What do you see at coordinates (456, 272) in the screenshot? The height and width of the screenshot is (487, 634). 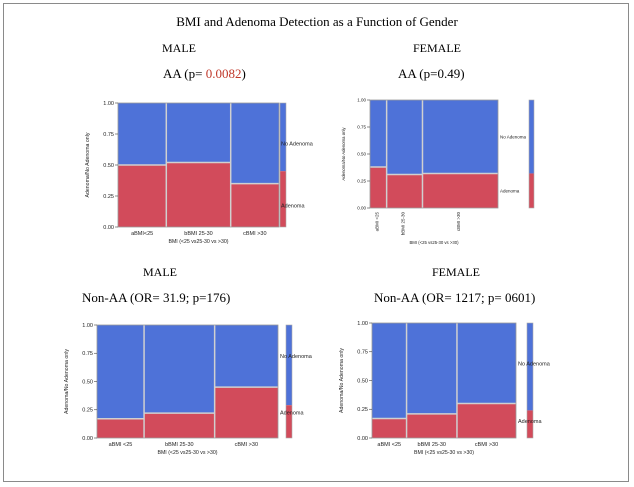 I see `panel-4-gender: FEMALE` at bounding box center [456, 272].